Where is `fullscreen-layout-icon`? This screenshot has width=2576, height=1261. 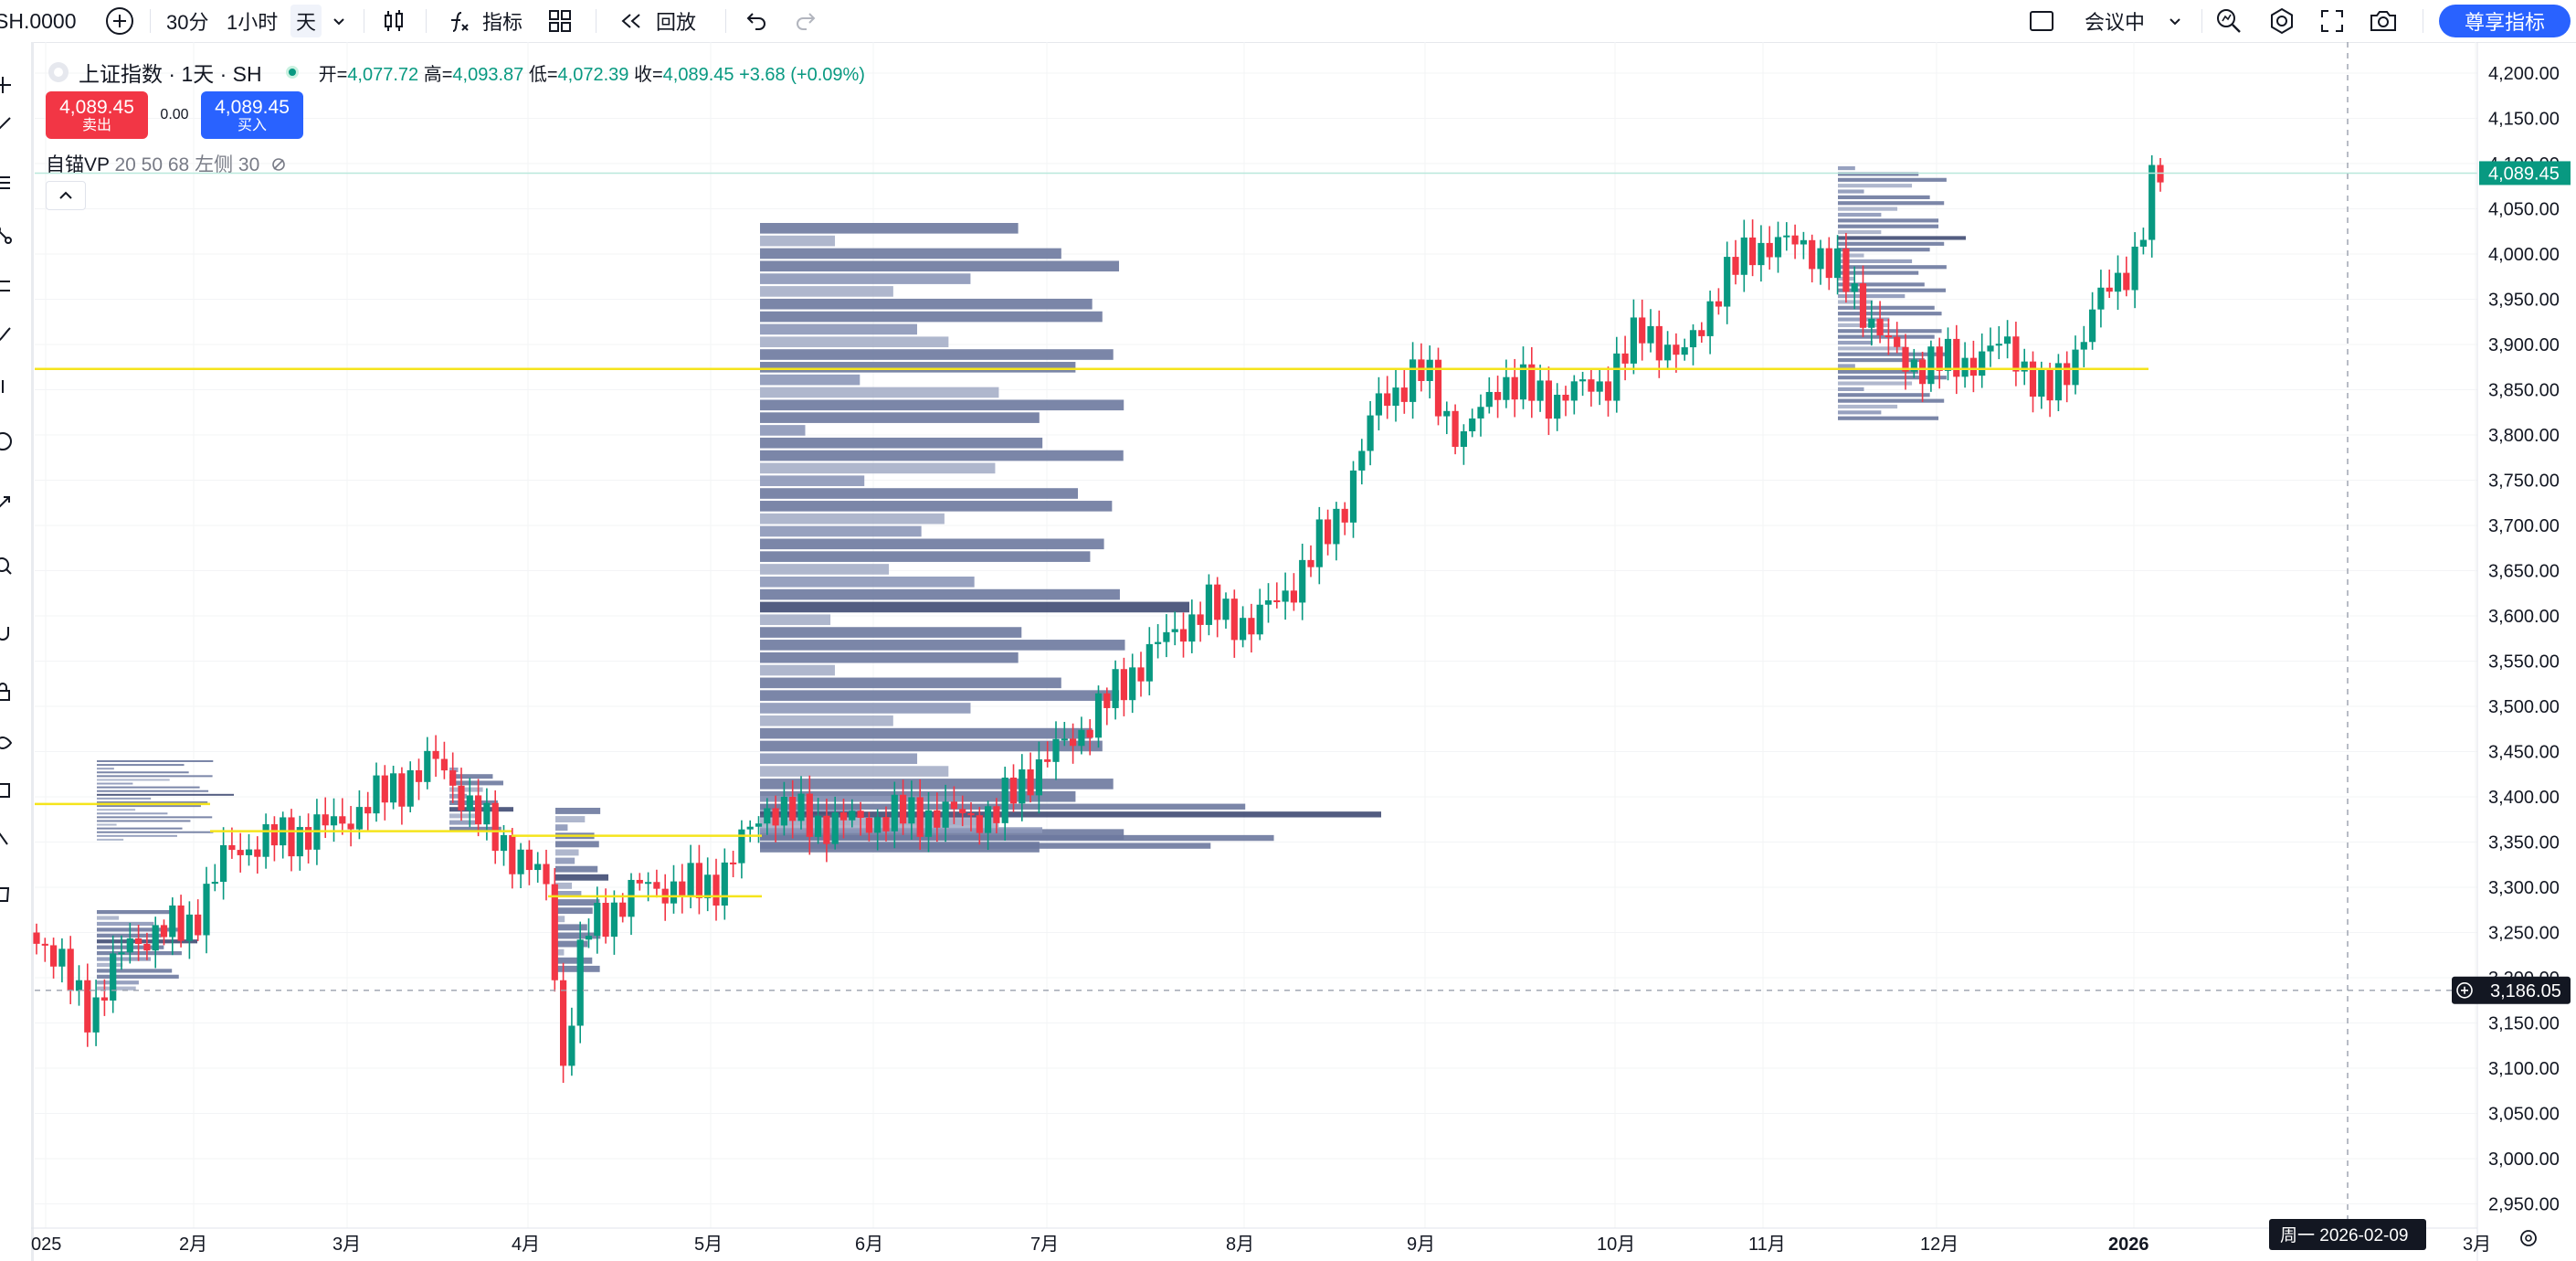
fullscreen-layout-icon is located at coordinates (2041, 21).